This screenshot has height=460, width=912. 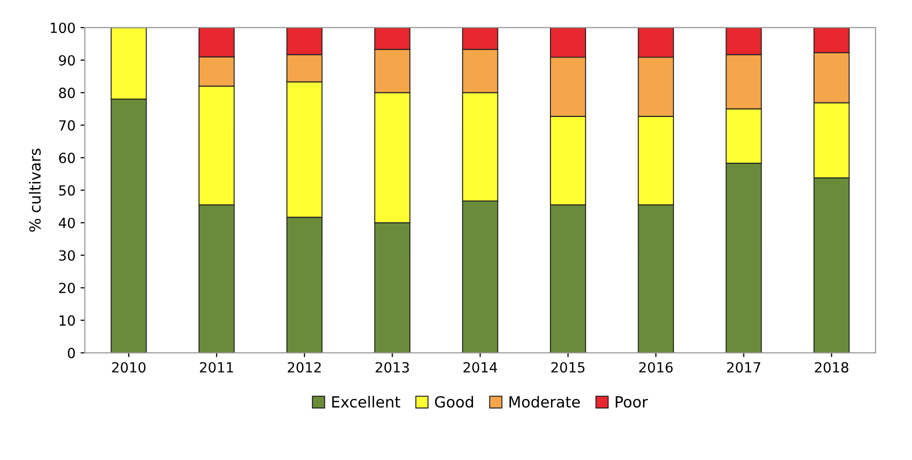 I want to click on x-tick-label: 2012, so click(x=304, y=367).